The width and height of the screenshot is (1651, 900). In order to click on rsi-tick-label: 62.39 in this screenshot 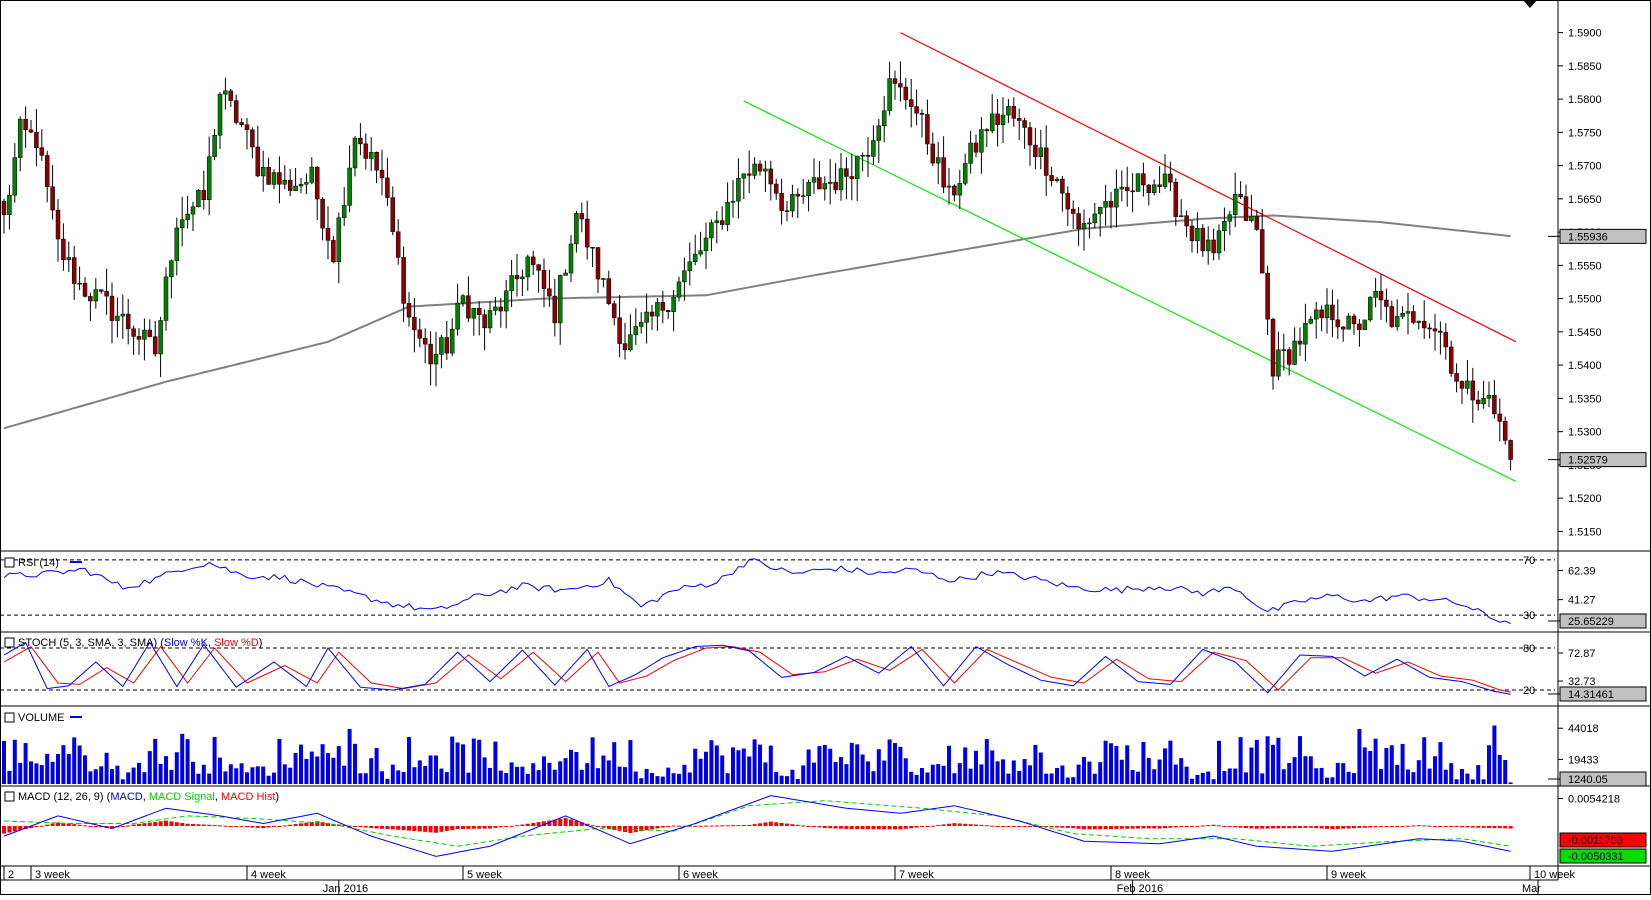, I will do `click(1582, 571)`.